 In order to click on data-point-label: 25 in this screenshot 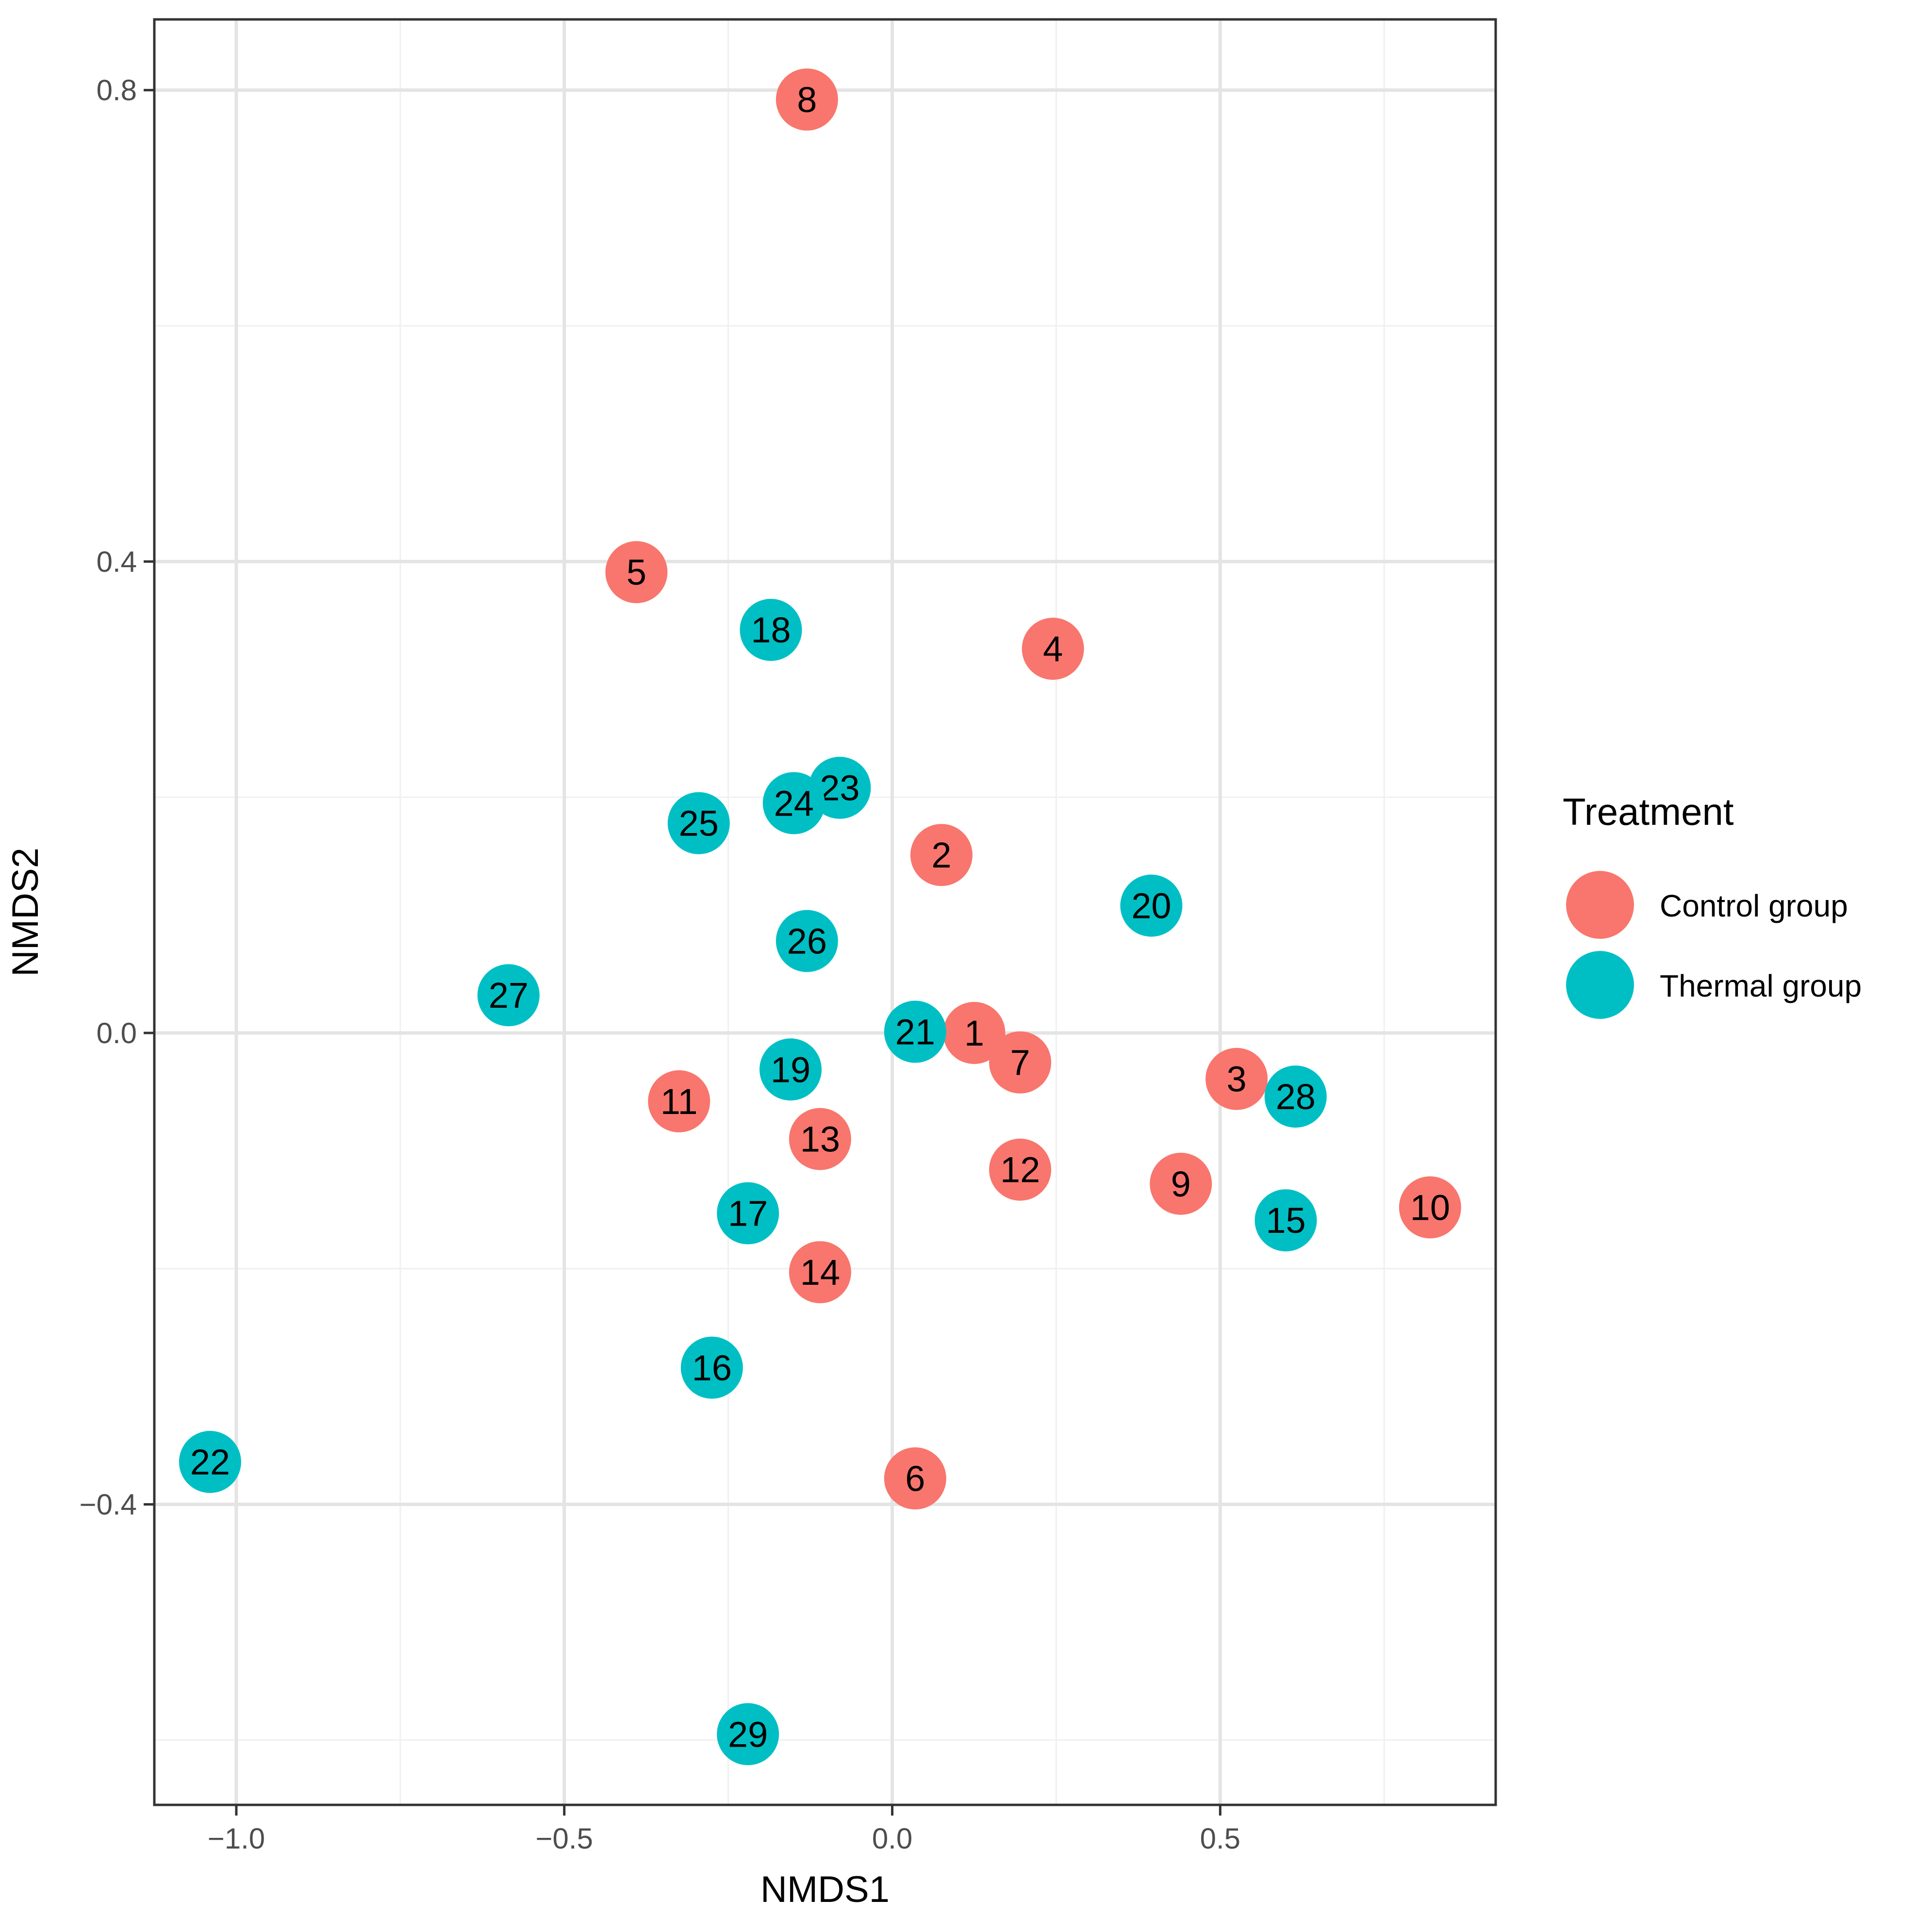, I will do `click(699, 824)`.